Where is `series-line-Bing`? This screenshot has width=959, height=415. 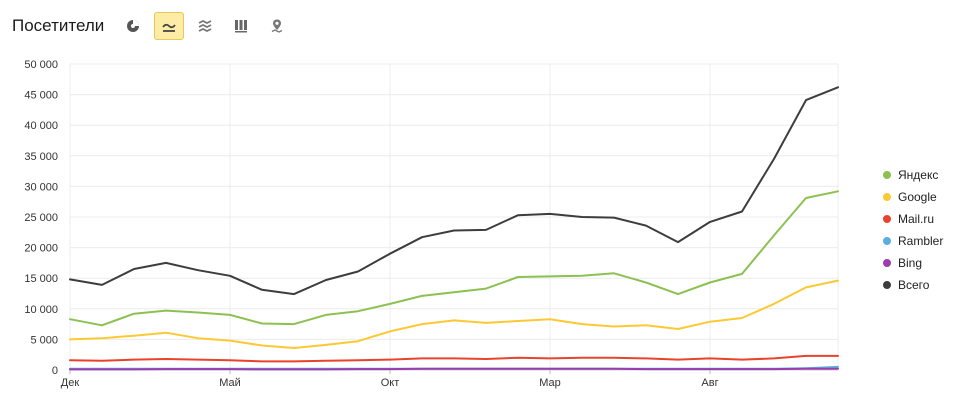
series-line-Bing is located at coordinates (454, 369).